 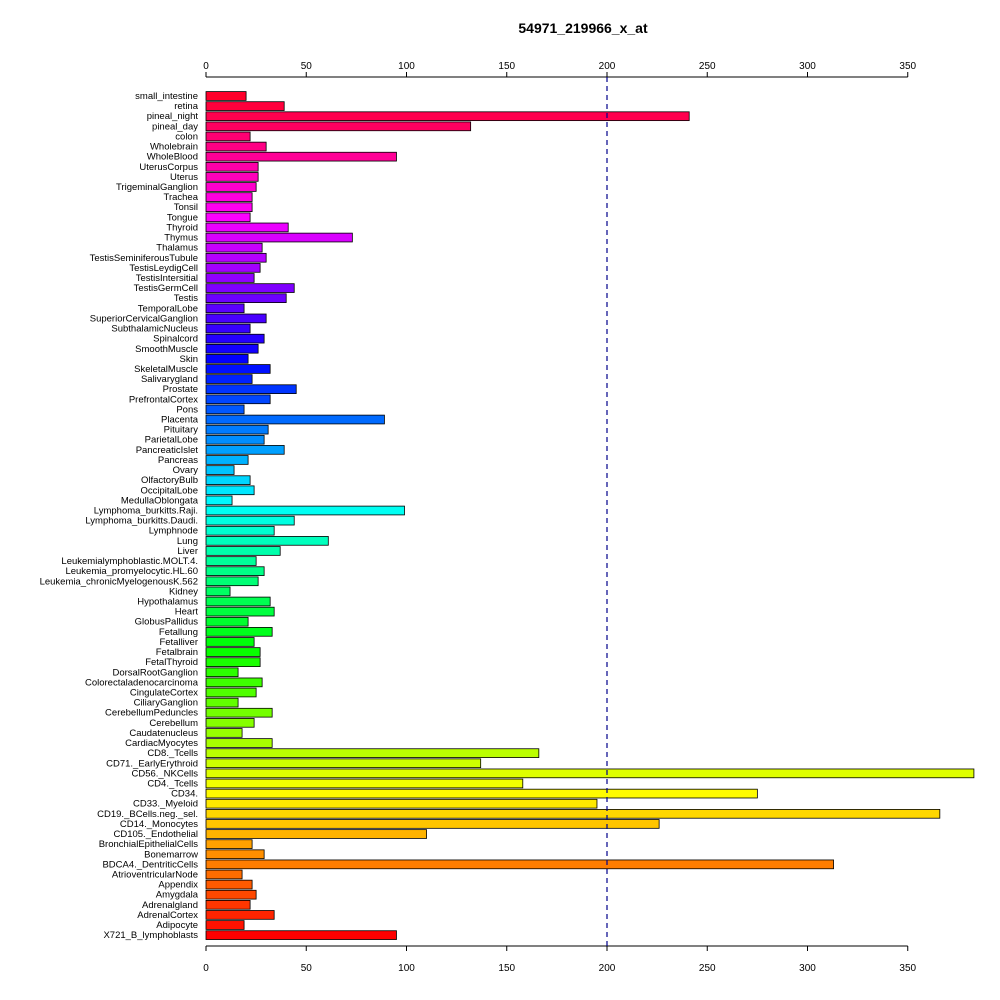 I want to click on category-label: BDCA4._DentriticCells, so click(x=150, y=864).